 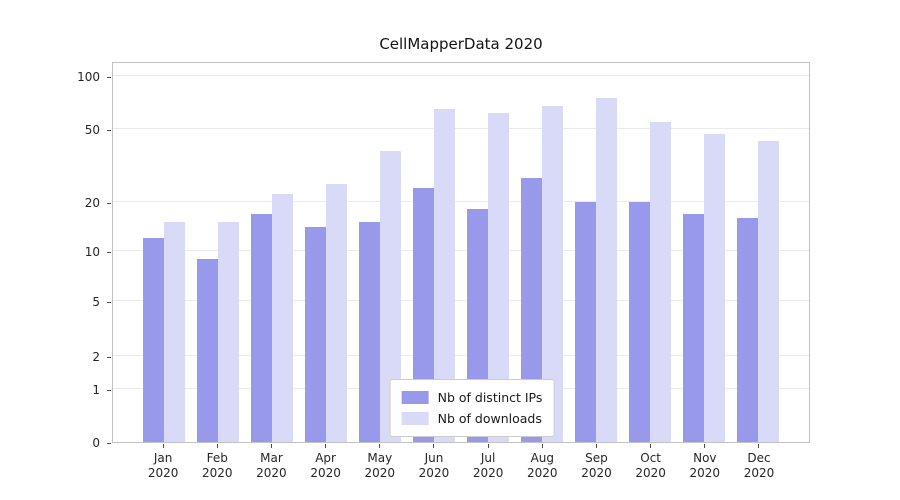 What do you see at coordinates (390, 296) in the screenshot?
I see `bar-downloads-may` at bounding box center [390, 296].